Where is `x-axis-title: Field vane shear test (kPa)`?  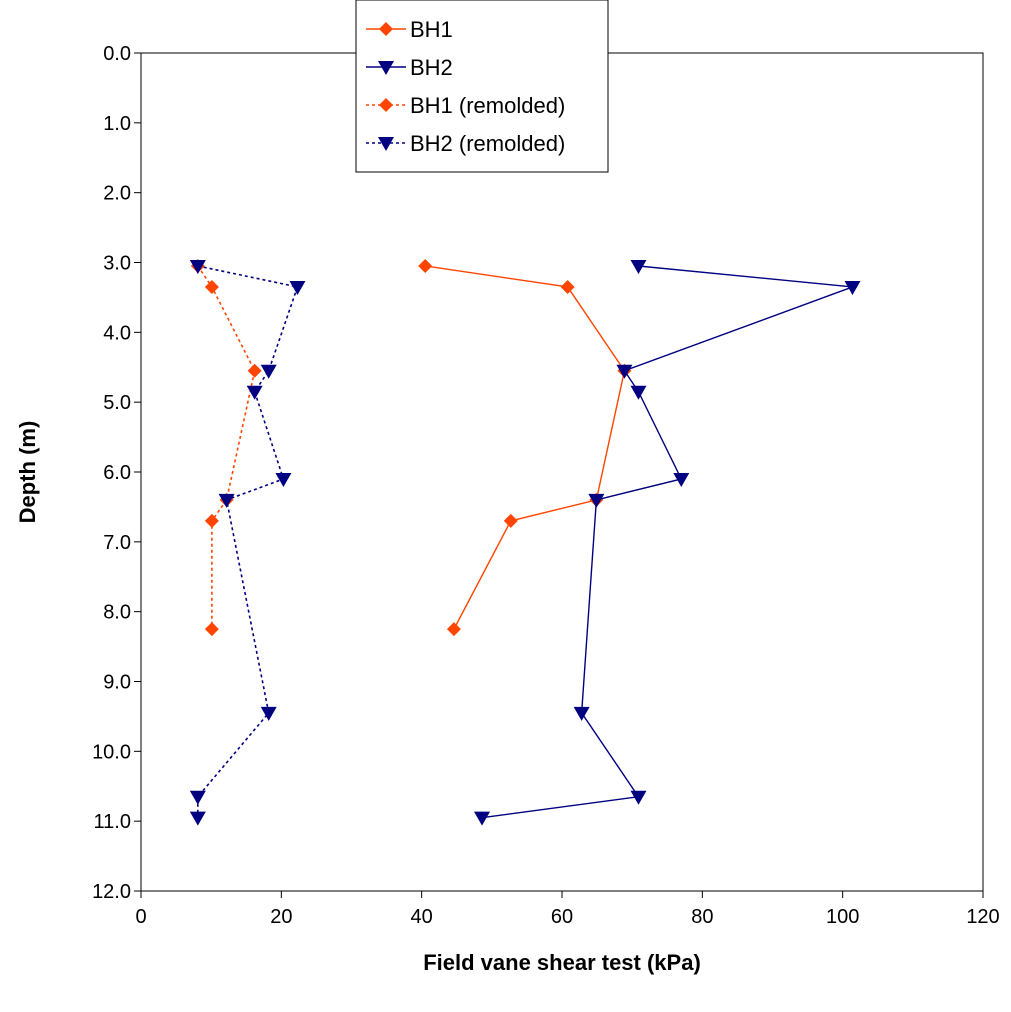
x-axis-title: Field vane shear test (kPa) is located at coordinates (562, 962).